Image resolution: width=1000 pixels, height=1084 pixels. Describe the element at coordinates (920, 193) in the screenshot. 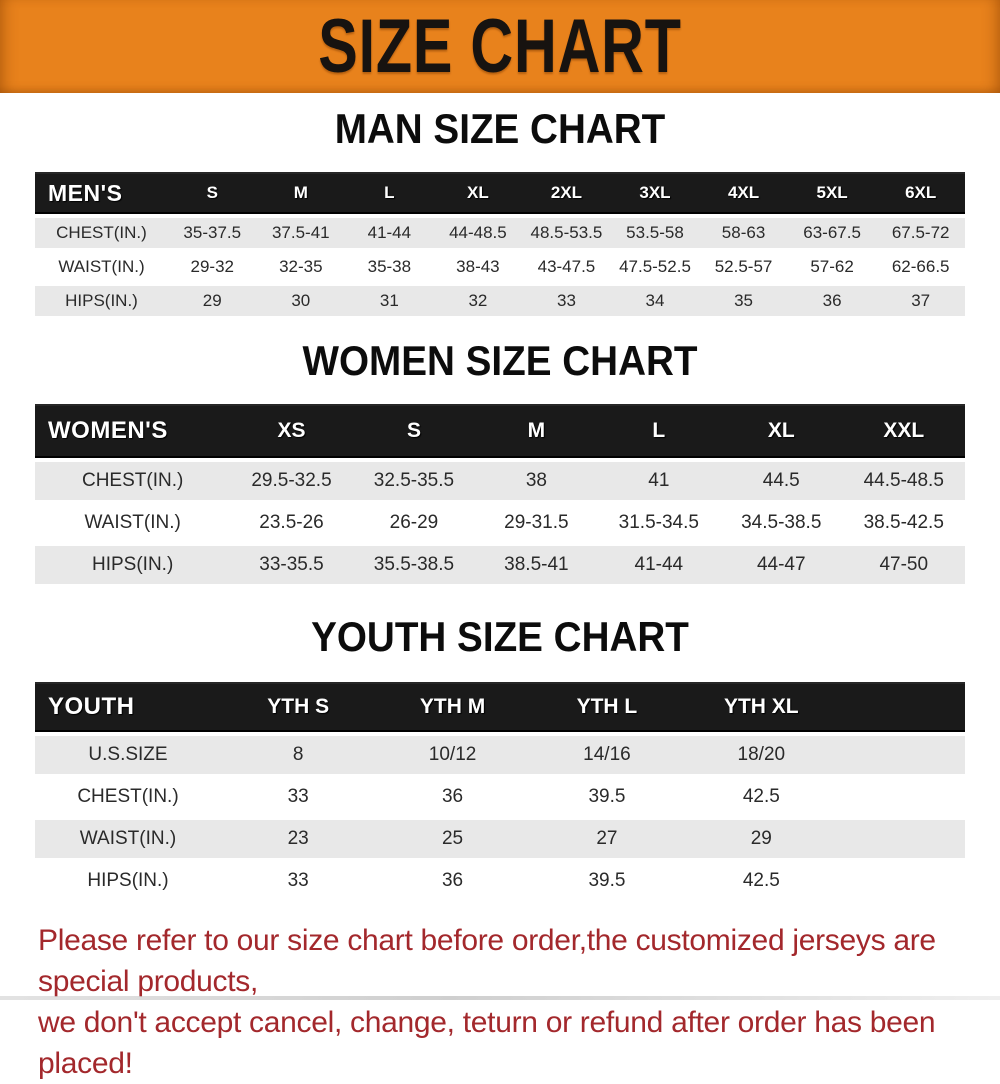

I see `column-header: 6XL` at that location.